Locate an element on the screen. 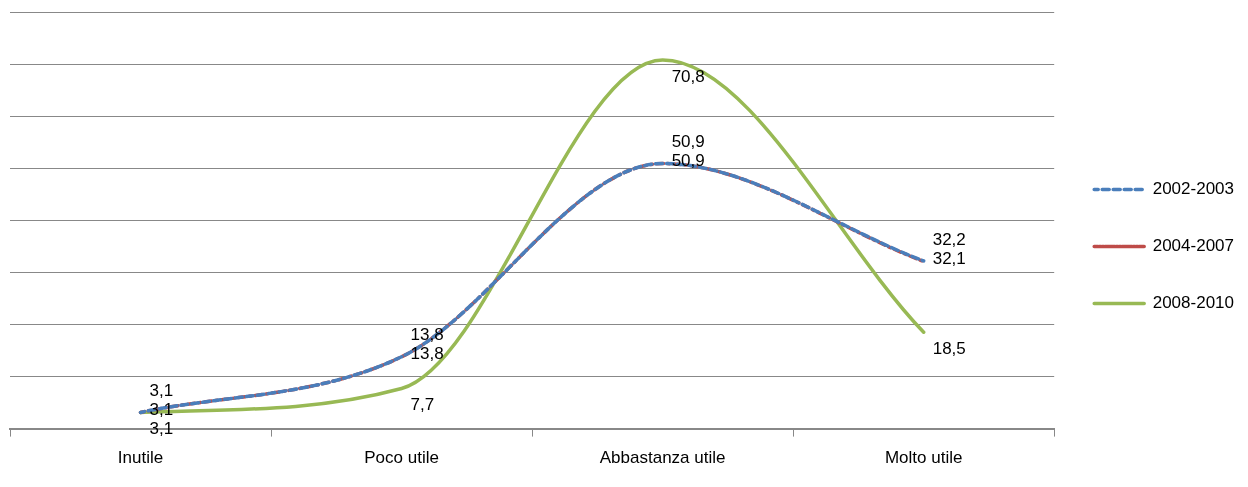  legend-label: 2008-2010 is located at coordinates (1193, 303).